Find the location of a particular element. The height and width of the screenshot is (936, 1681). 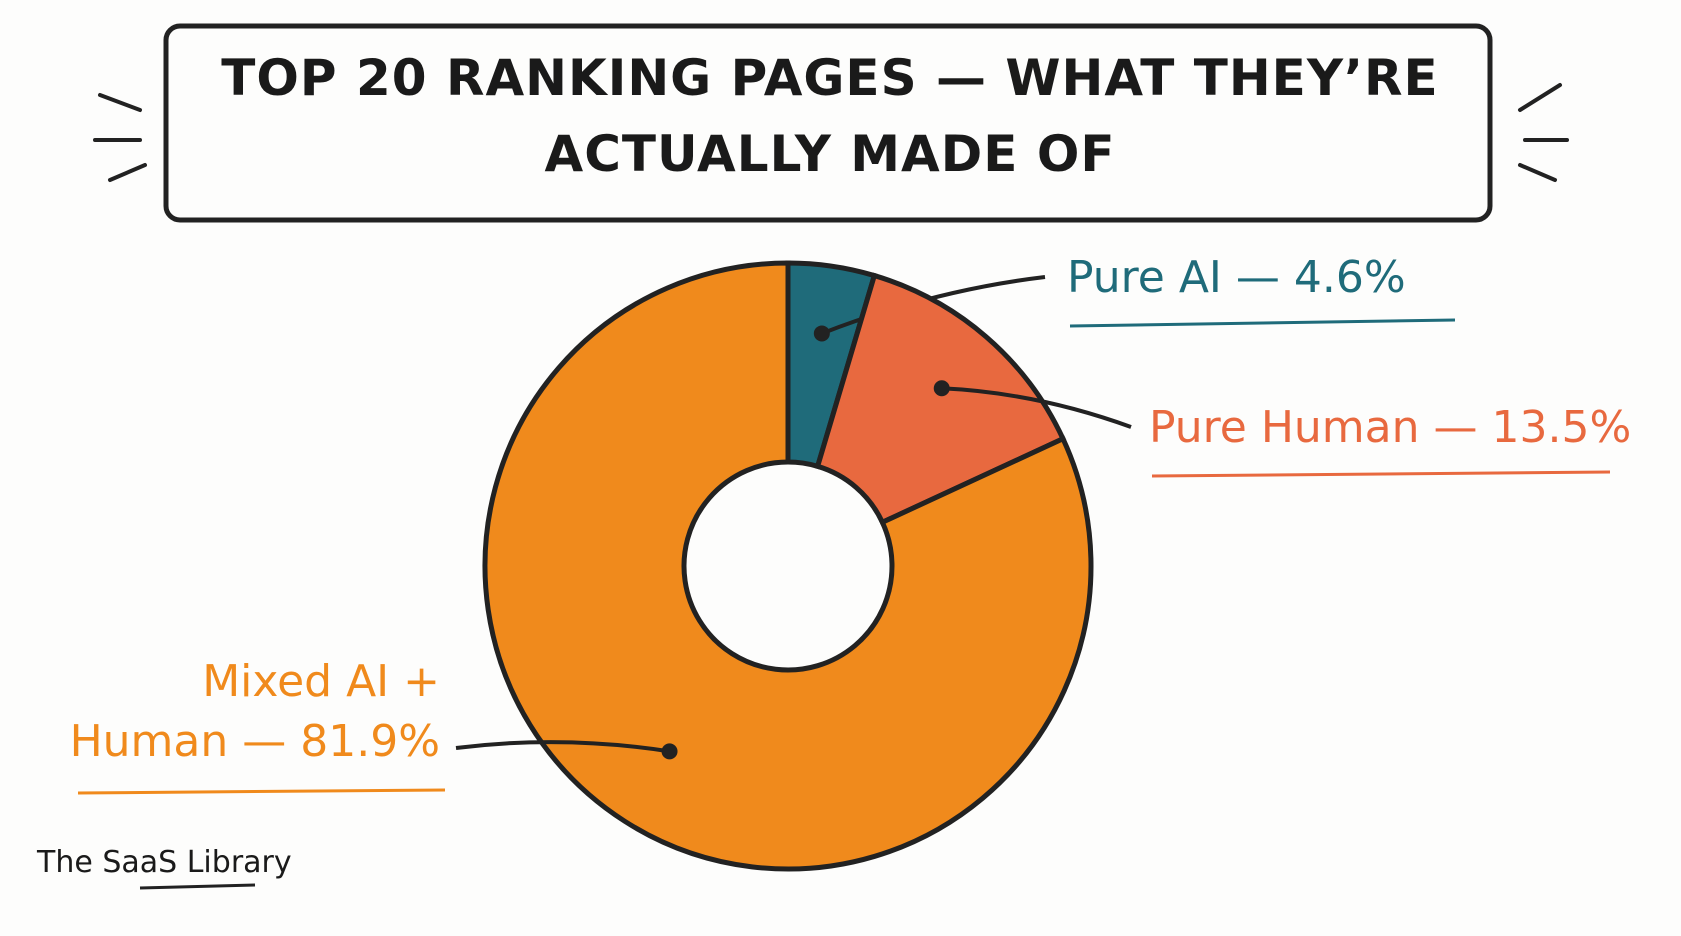

data-label: Pure AI — 4.6% is located at coordinates (1236, 277).